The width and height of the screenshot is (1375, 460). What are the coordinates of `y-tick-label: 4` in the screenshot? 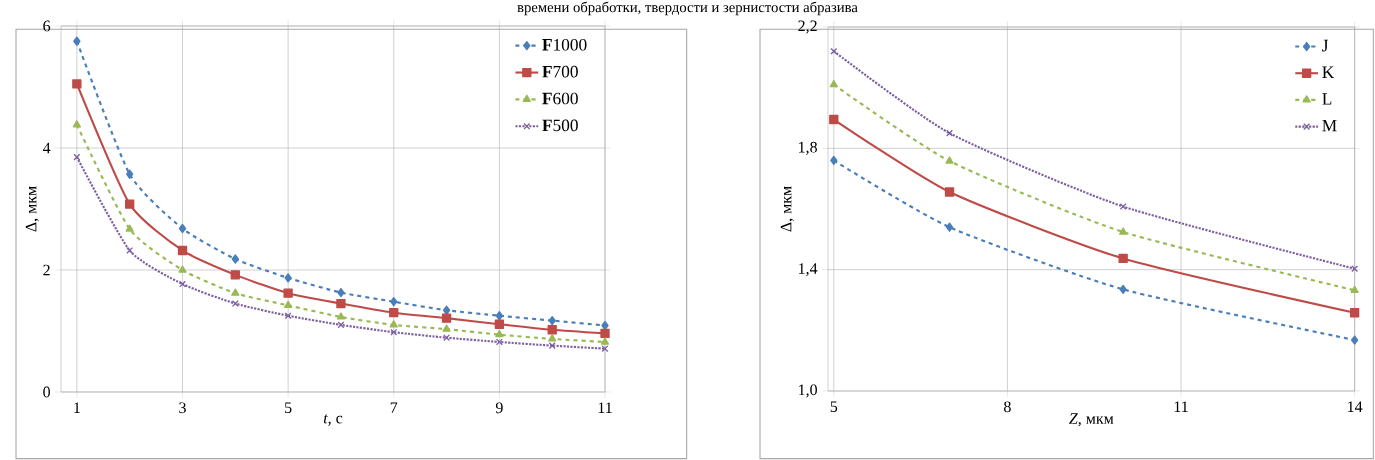 It's located at (46, 148).